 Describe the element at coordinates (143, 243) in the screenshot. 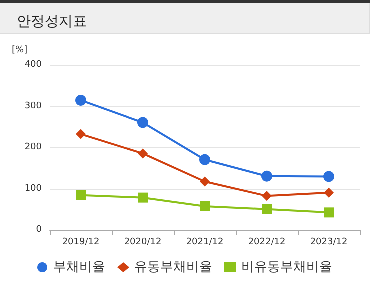

I see `x-tick-label: 2020/12` at that location.